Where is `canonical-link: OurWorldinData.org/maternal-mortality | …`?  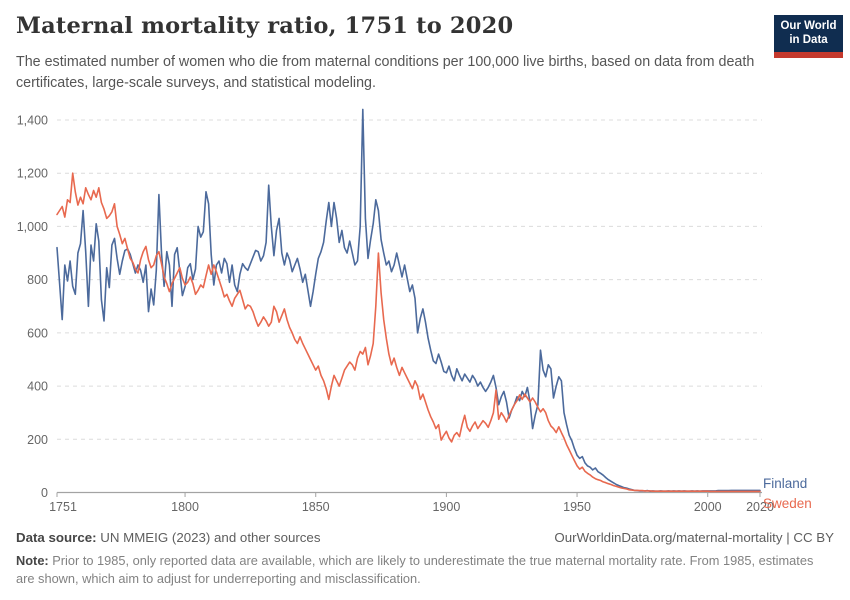
canonical-link: OurWorldinData.org/maternal-mortality | … is located at coordinates (694, 537).